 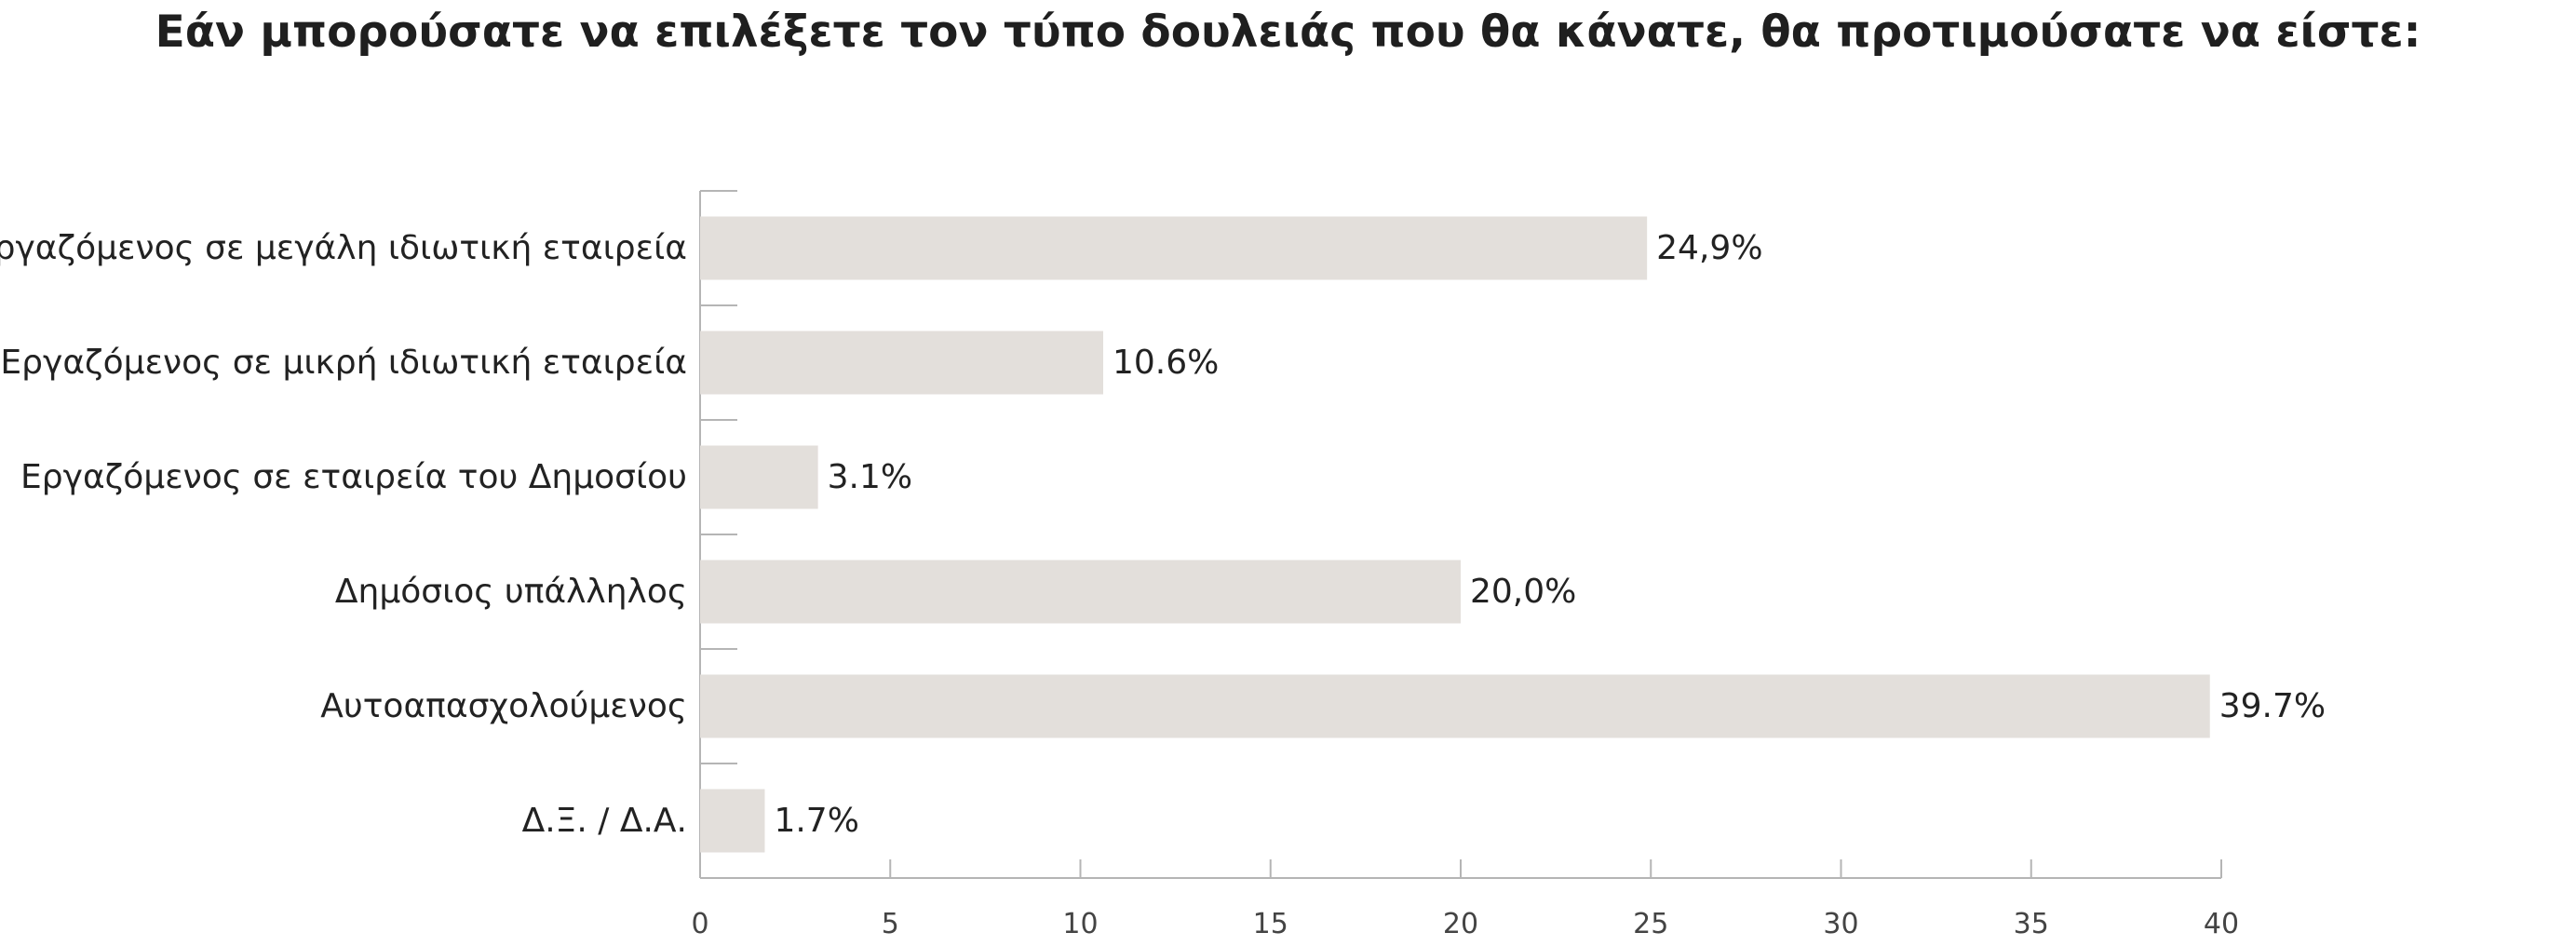 What do you see at coordinates (604, 821) in the screenshot?
I see `category-label: Δ.Ξ. / Δ.Α.` at bounding box center [604, 821].